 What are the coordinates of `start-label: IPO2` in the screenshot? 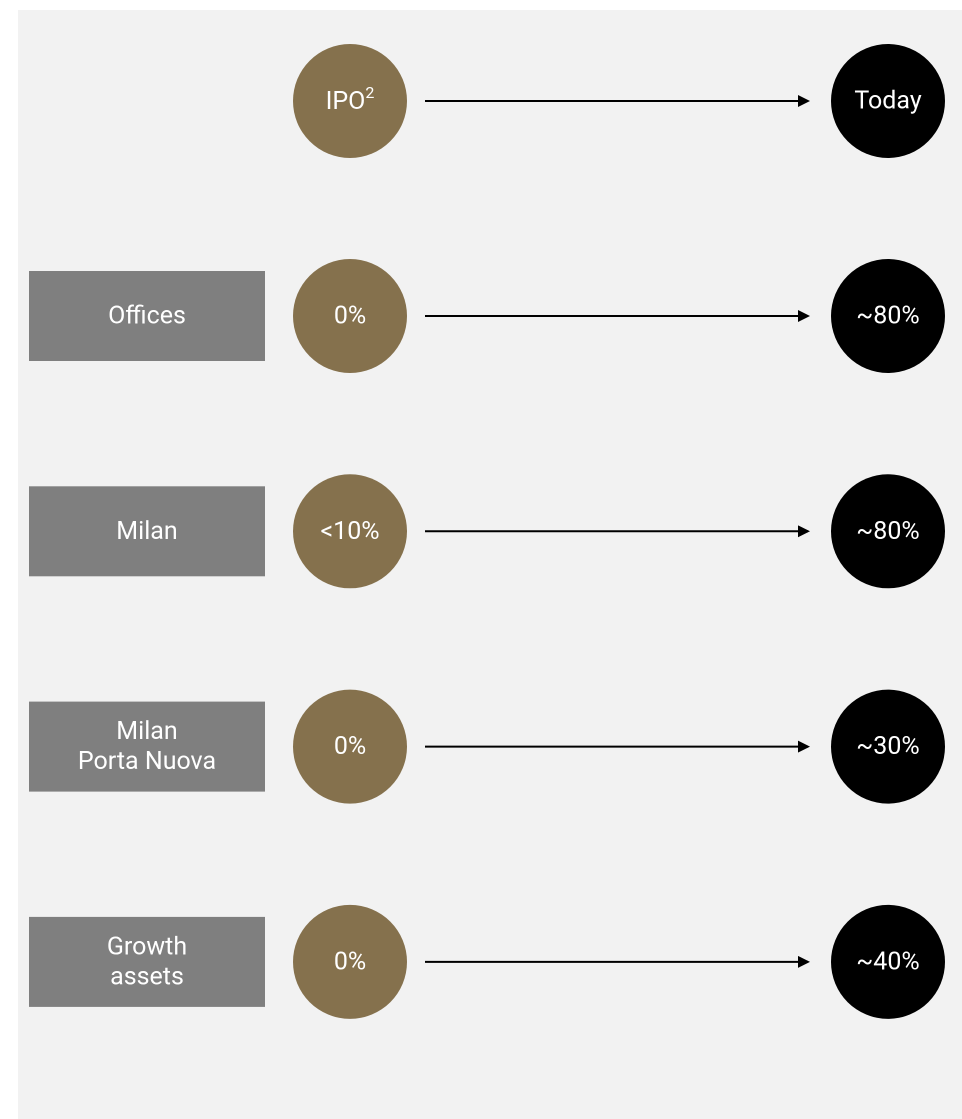 It's located at (350, 99).